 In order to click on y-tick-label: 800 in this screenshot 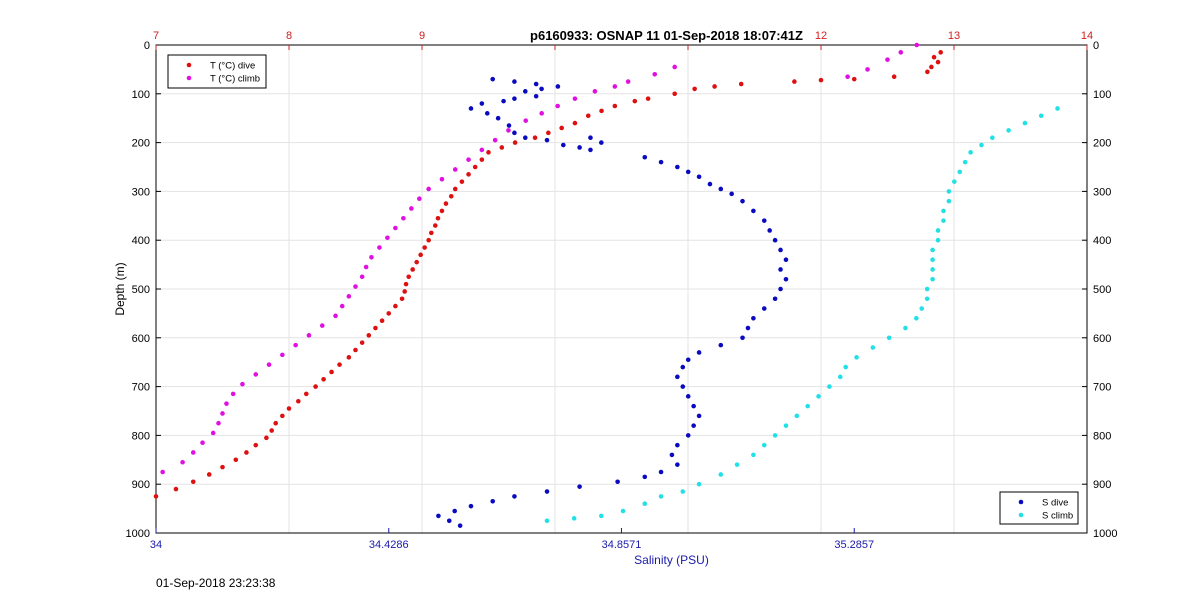, I will do `click(141, 436)`.